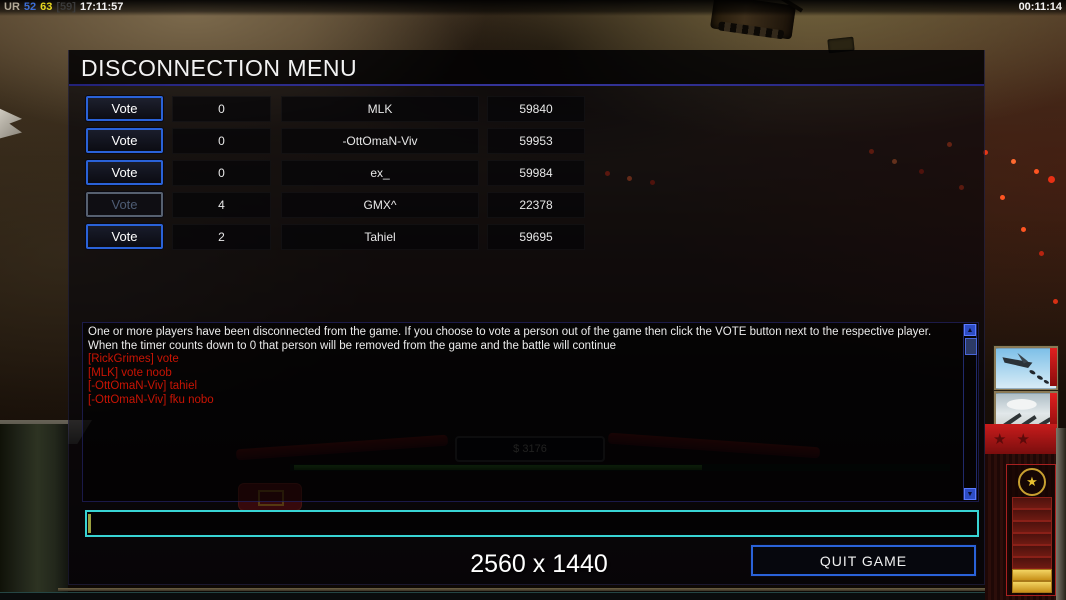  Describe the element at coordinates (46, 7) in the screenshot. I see `stat-yellow: 63` at that location.